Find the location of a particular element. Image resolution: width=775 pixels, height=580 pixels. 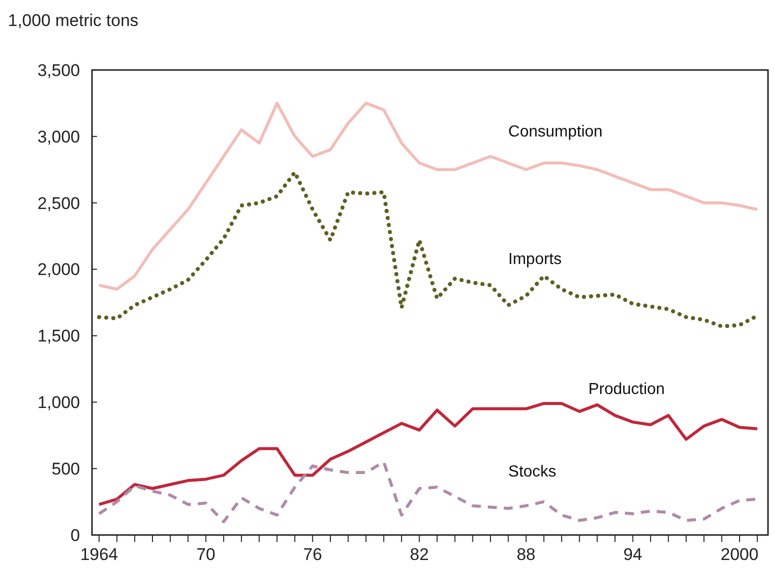

y-tick-label: 2,500 is located at coordinates (58, 203).